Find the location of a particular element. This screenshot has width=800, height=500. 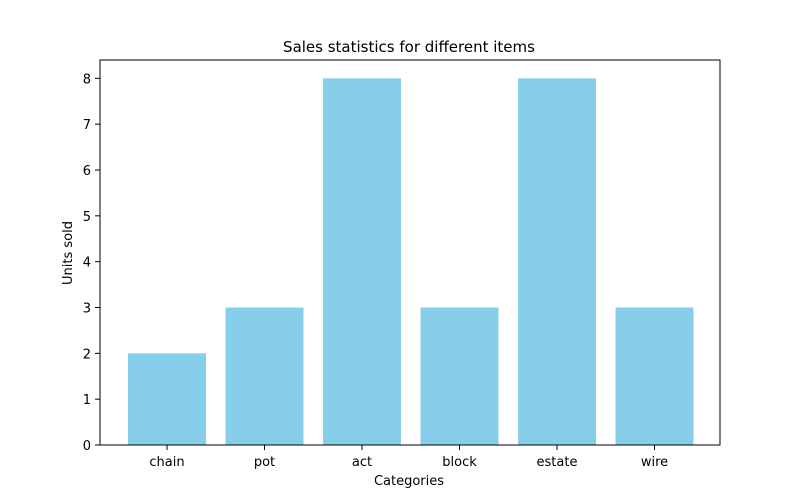

y-tick-label: 3 is located at coordinates (87, 309).